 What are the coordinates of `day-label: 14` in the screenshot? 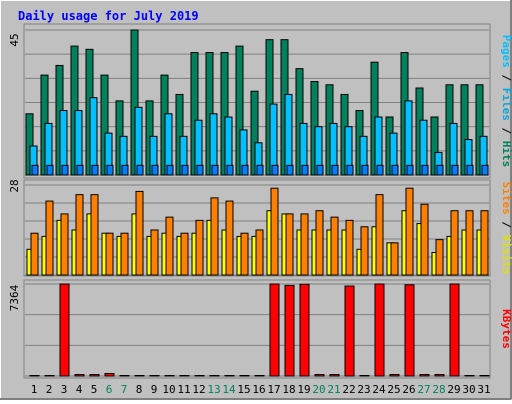 It's located at (229, 389).